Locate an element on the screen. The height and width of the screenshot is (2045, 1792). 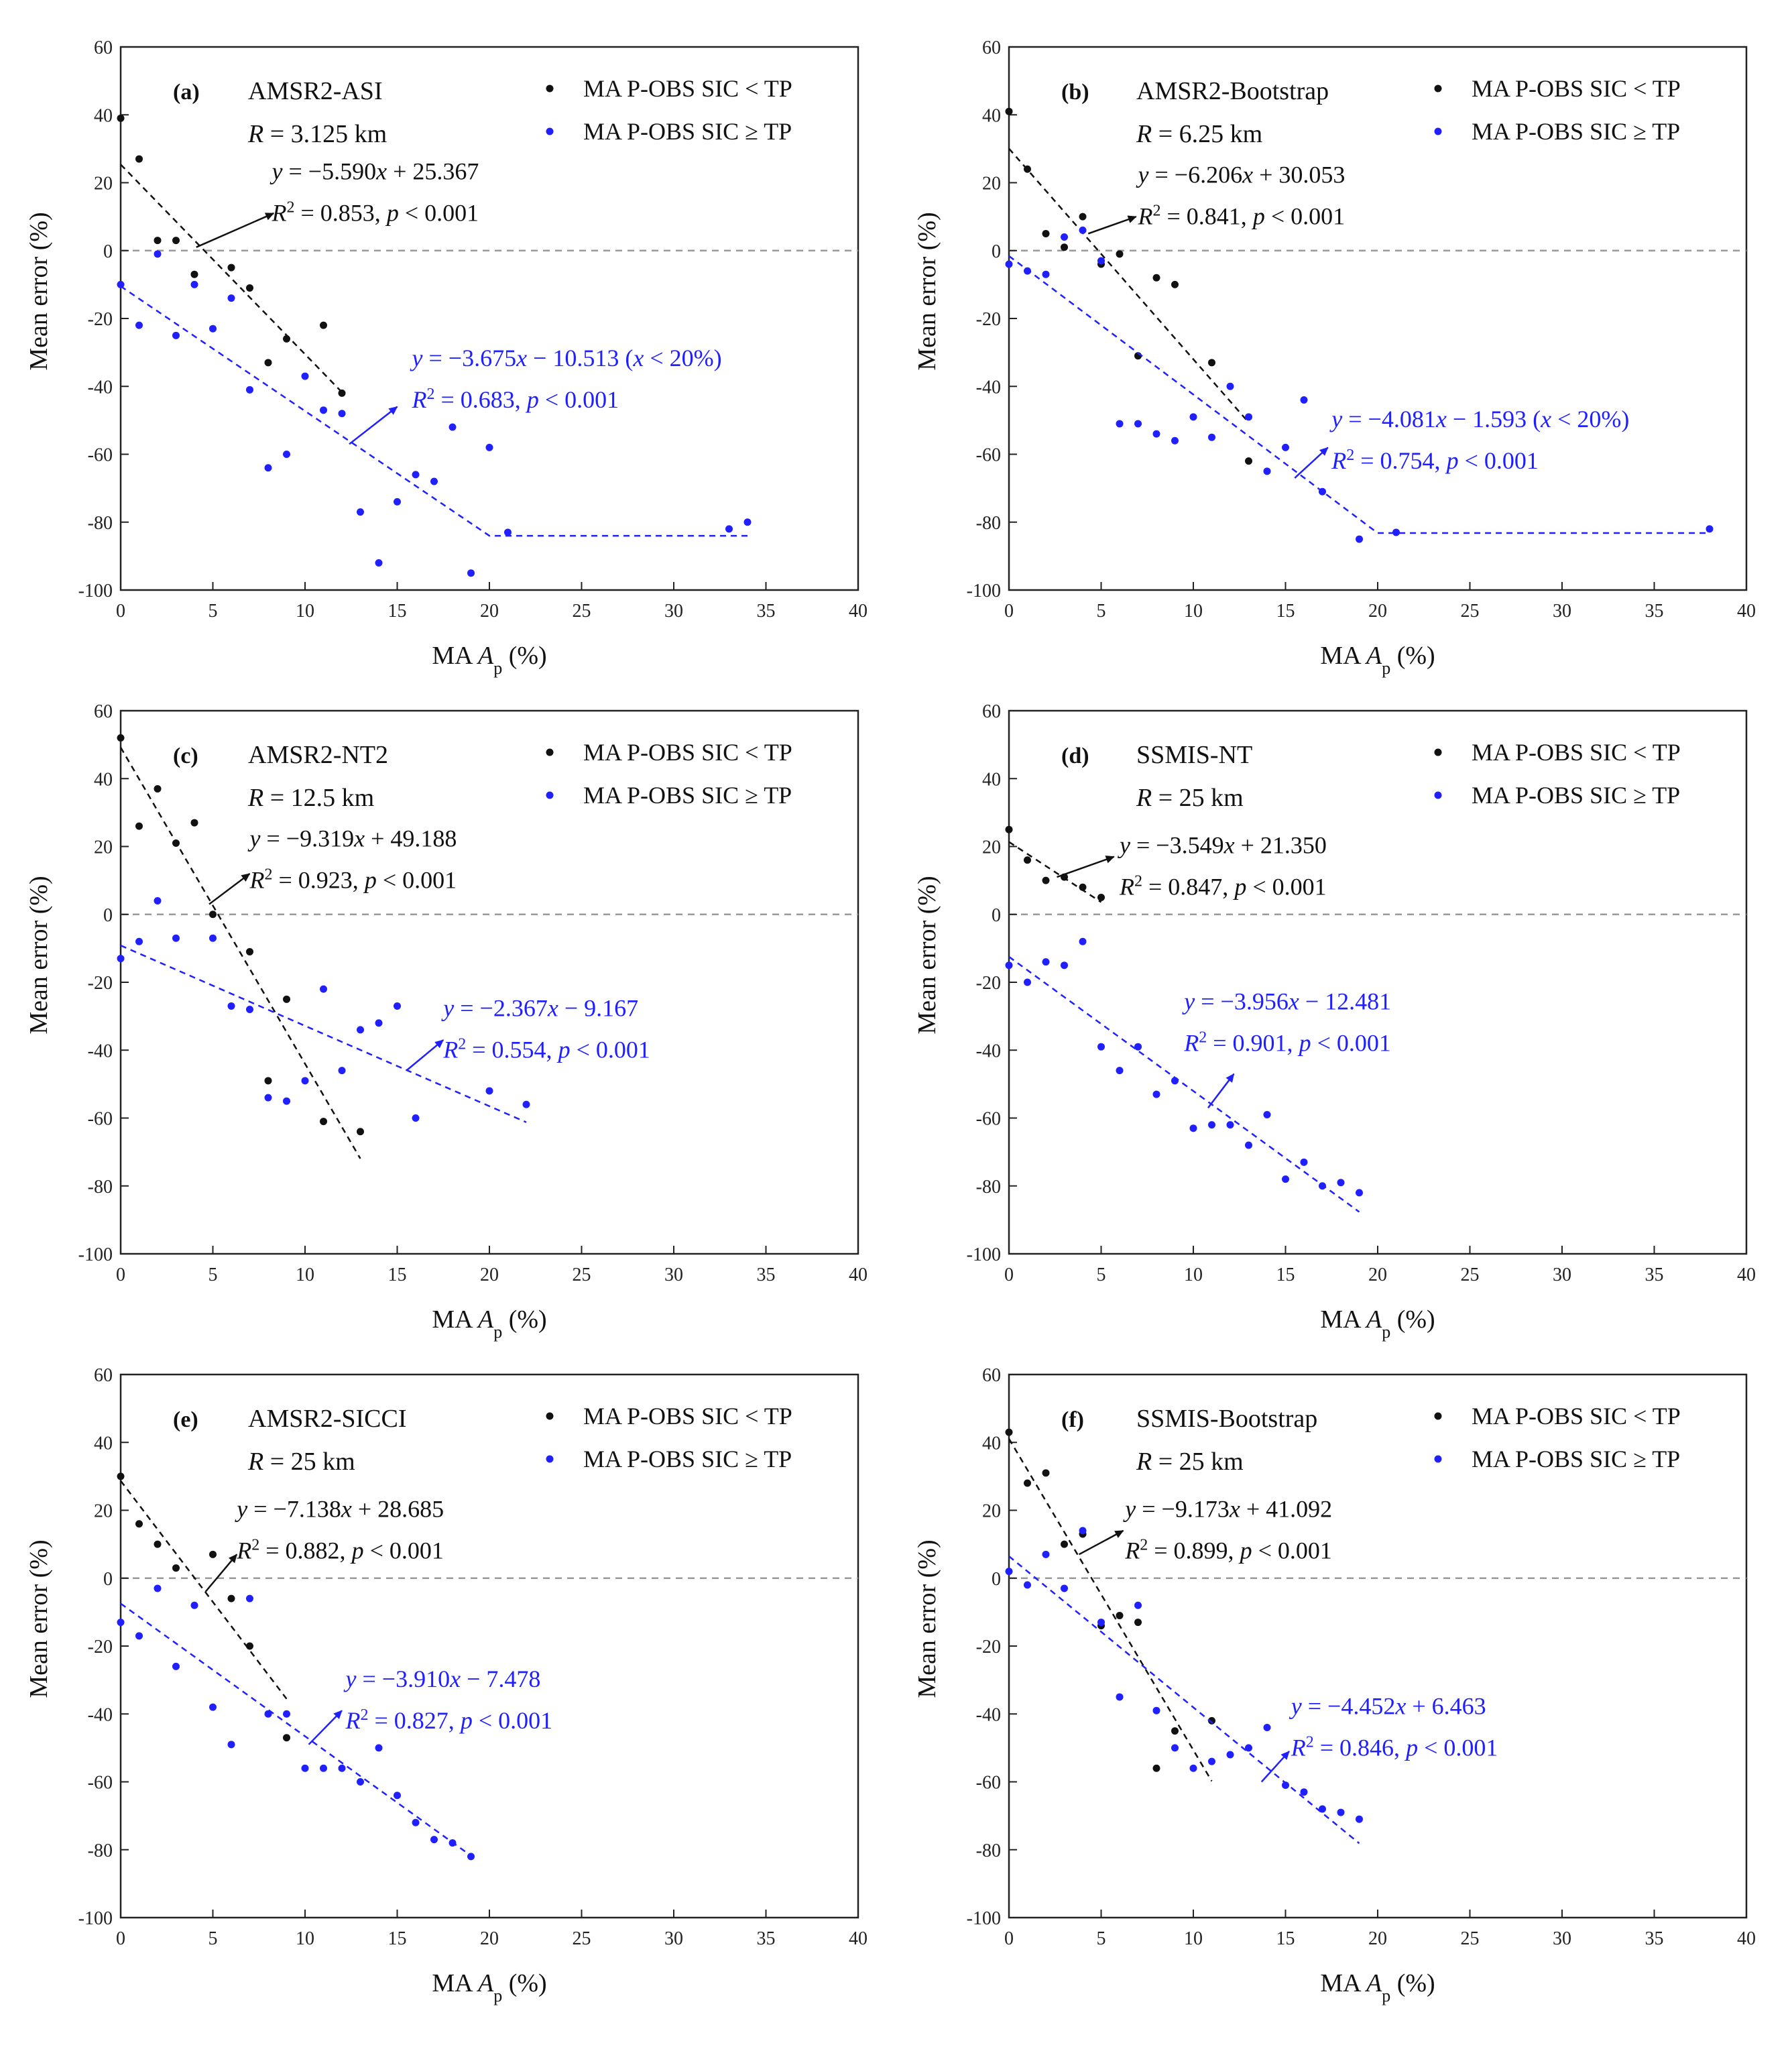
regression-equation: y = −4.081x − 1.593 (x < 20%) is located at coordinates (1479, 419).